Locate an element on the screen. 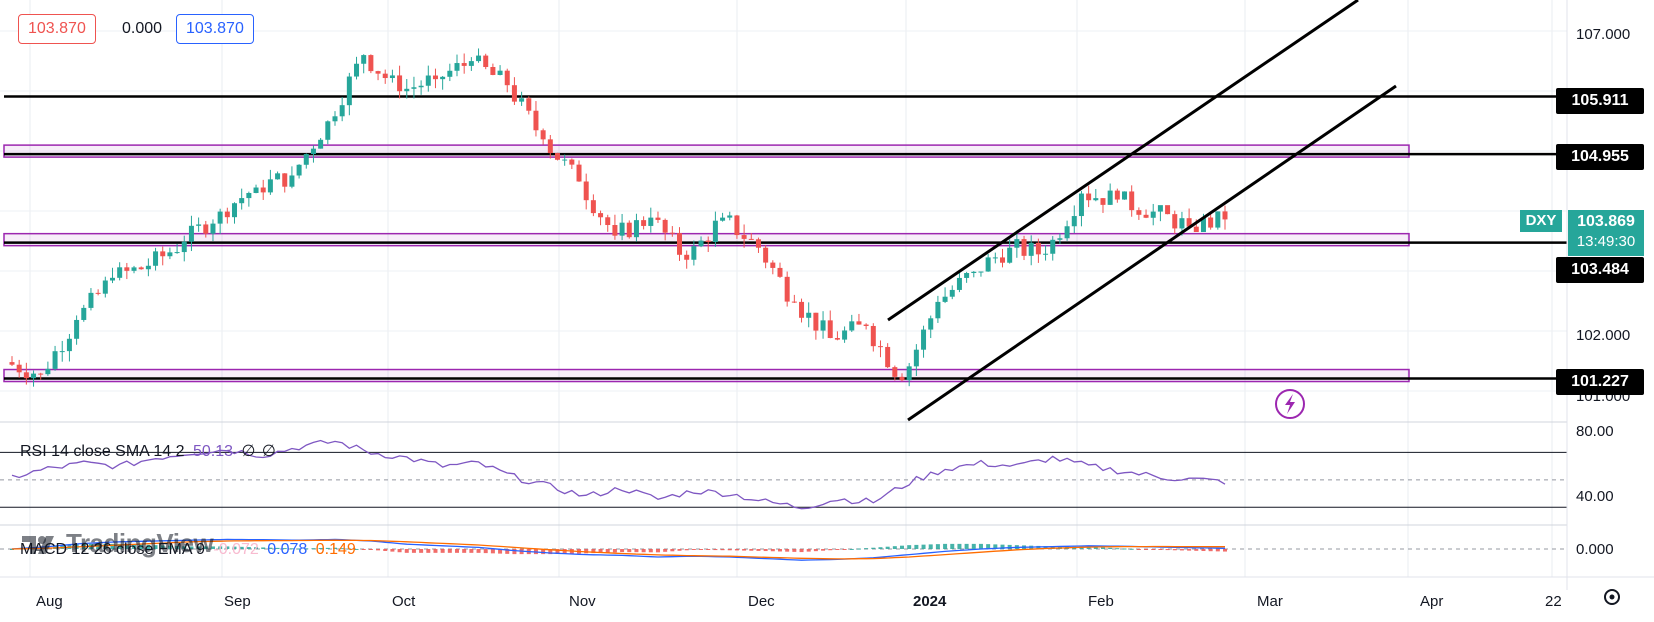 This screenshot has height=622, width=1654. macd-line-value: 0.078 is located at coordinates (287, 549).